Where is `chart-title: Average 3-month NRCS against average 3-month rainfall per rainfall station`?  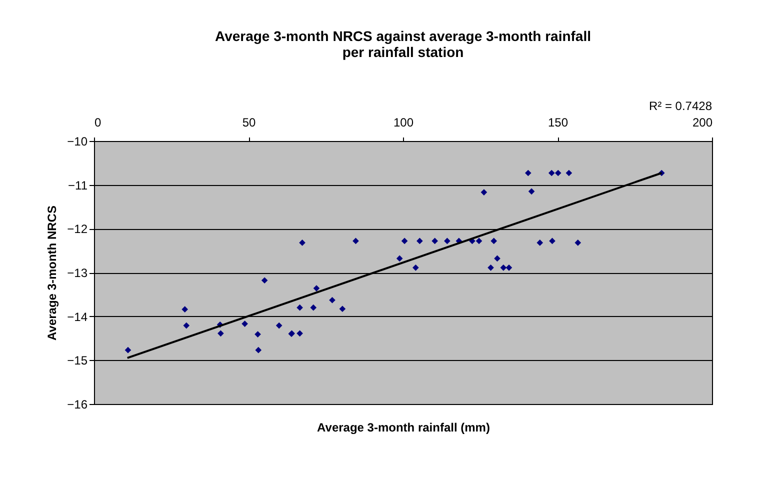 chart-title: Average 3-month NRCS against average 3-month rainfall per rainfall station is located at coordinates (403, 44).